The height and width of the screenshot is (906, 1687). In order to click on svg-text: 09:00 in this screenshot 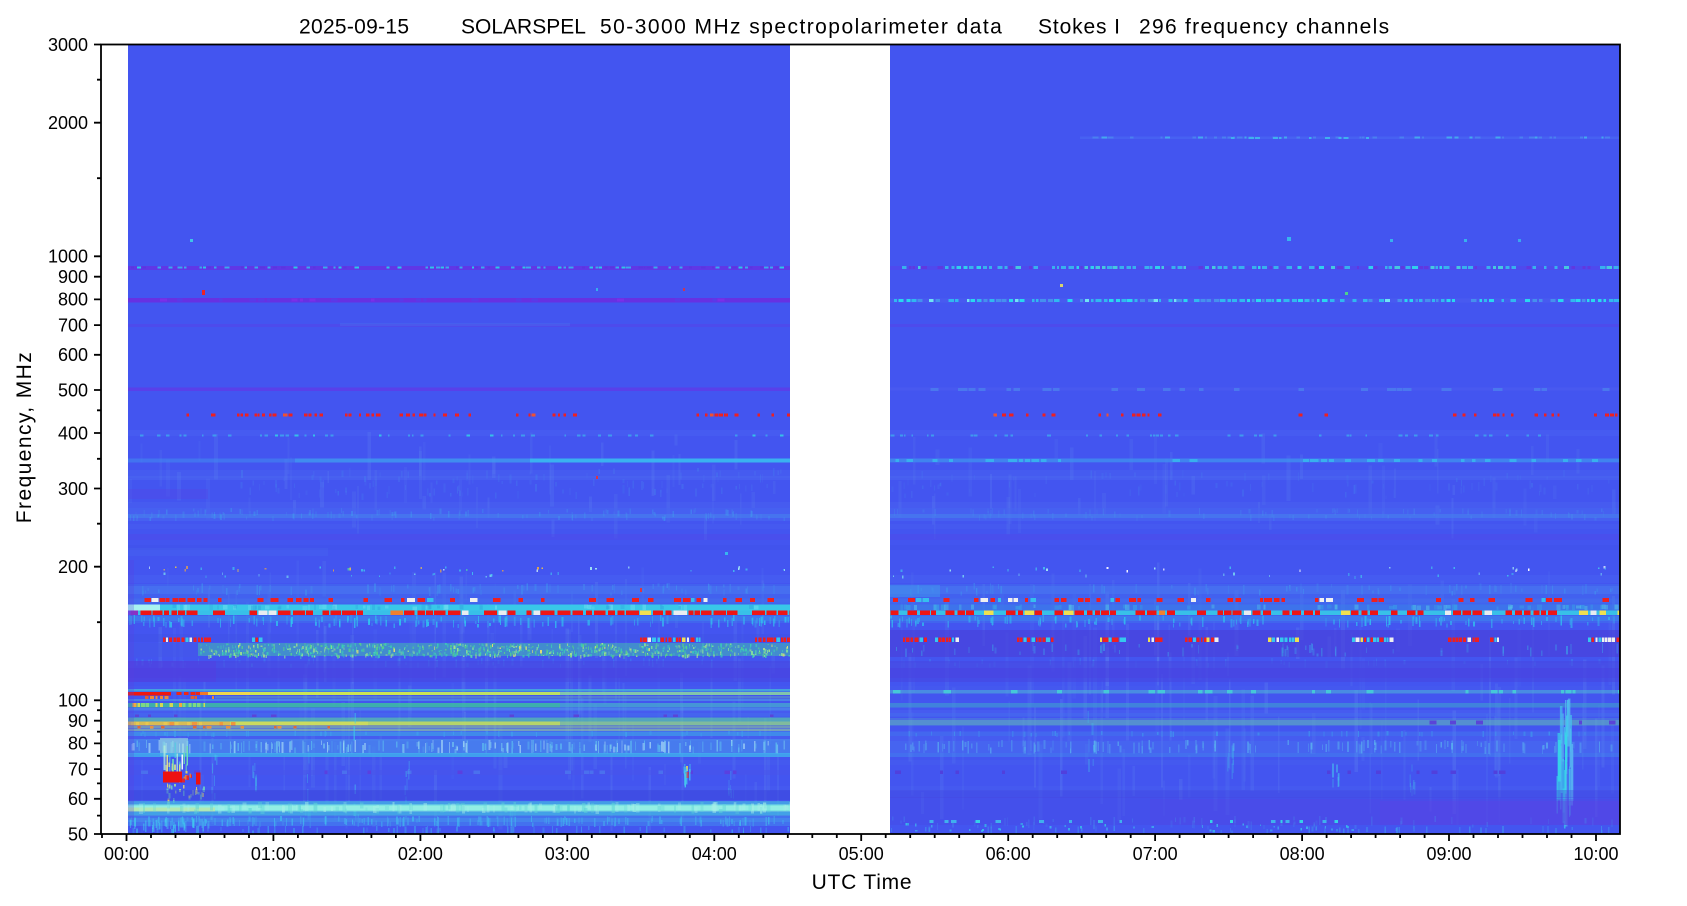, I will do `click(1448, 854)`.